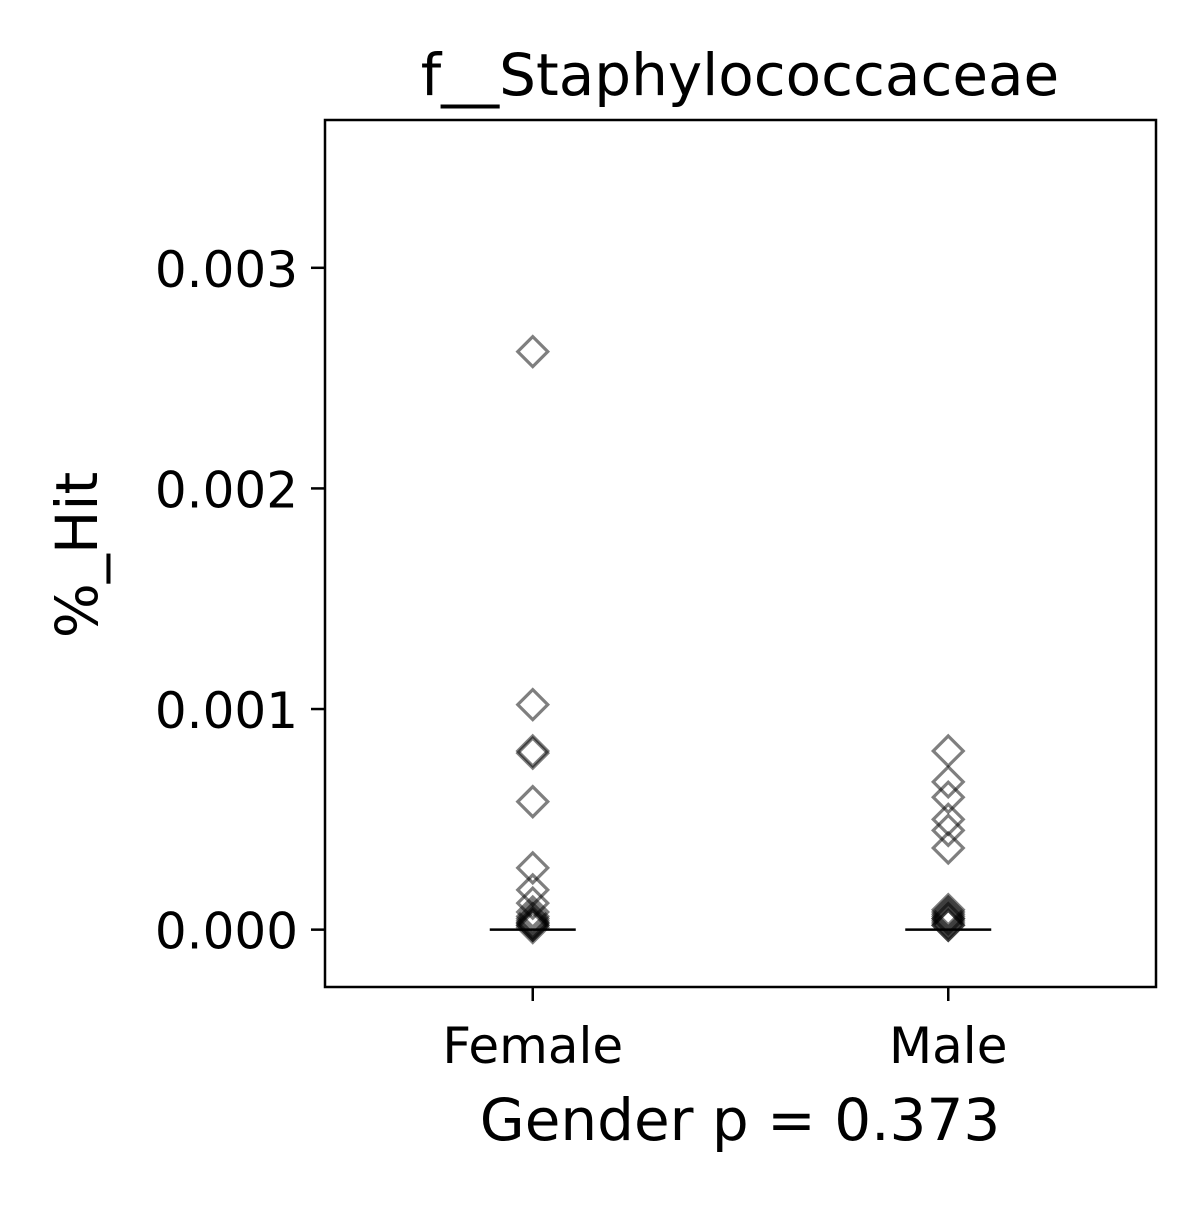 This screenshot has width=1200, height=1205. Describe the element at coordinates (240, 601) in the screenshot. I see `y-axis: 0.000 0.001 0.002 0.003` at that location.